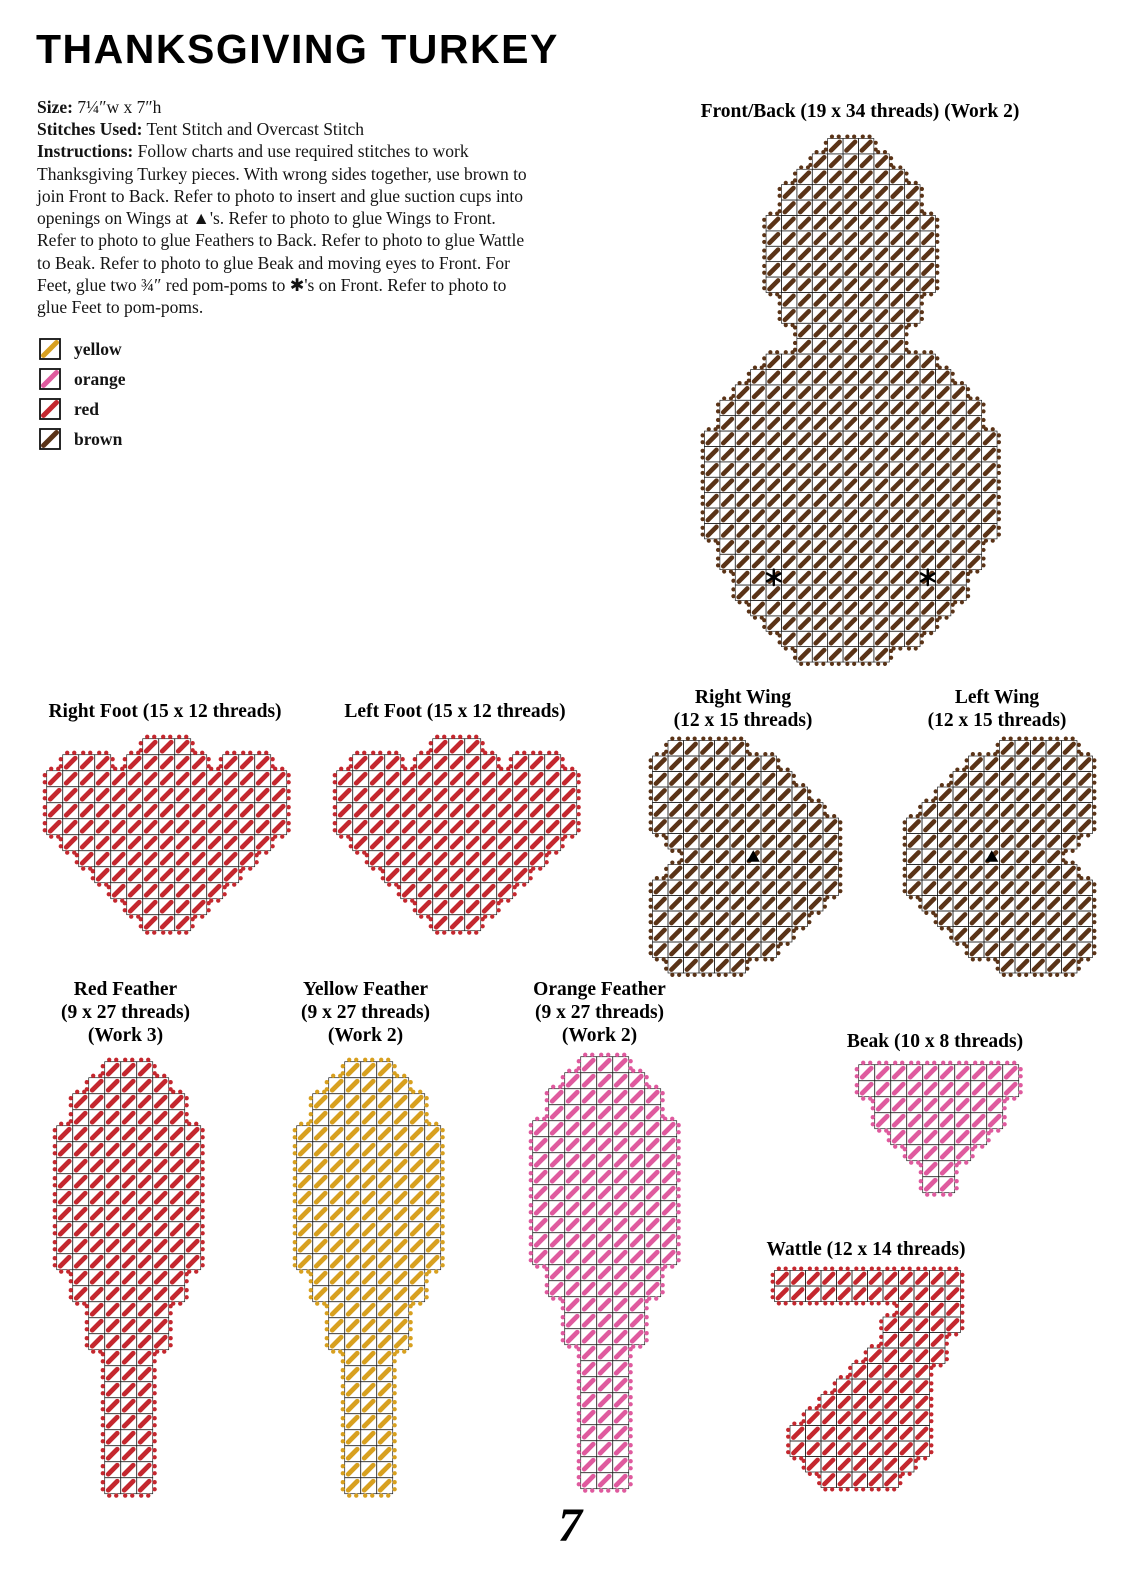 The width and height of the screenshot is (1140, 1570). I want to click on chart-title-line: Right Wing, so click(743, 697).